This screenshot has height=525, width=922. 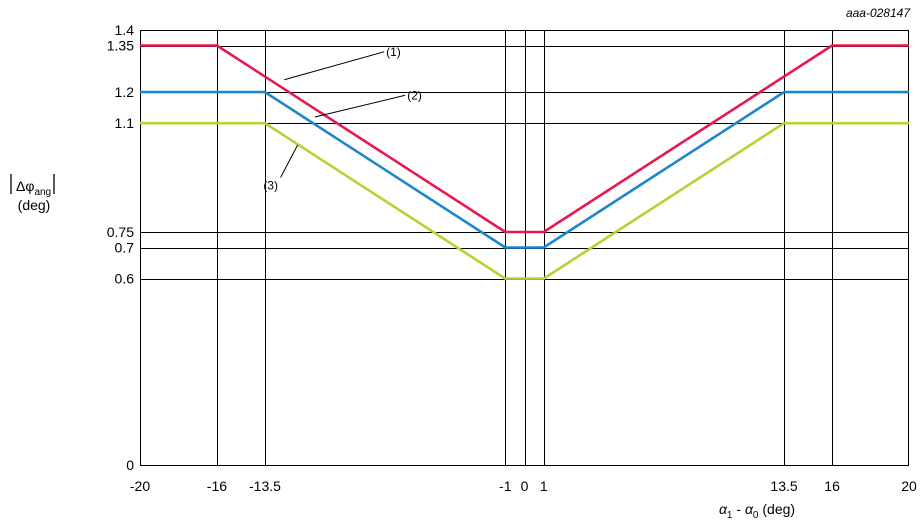 I want to click on x-axis-label: α1 - α0 (deg), so click(x=757, y=511).